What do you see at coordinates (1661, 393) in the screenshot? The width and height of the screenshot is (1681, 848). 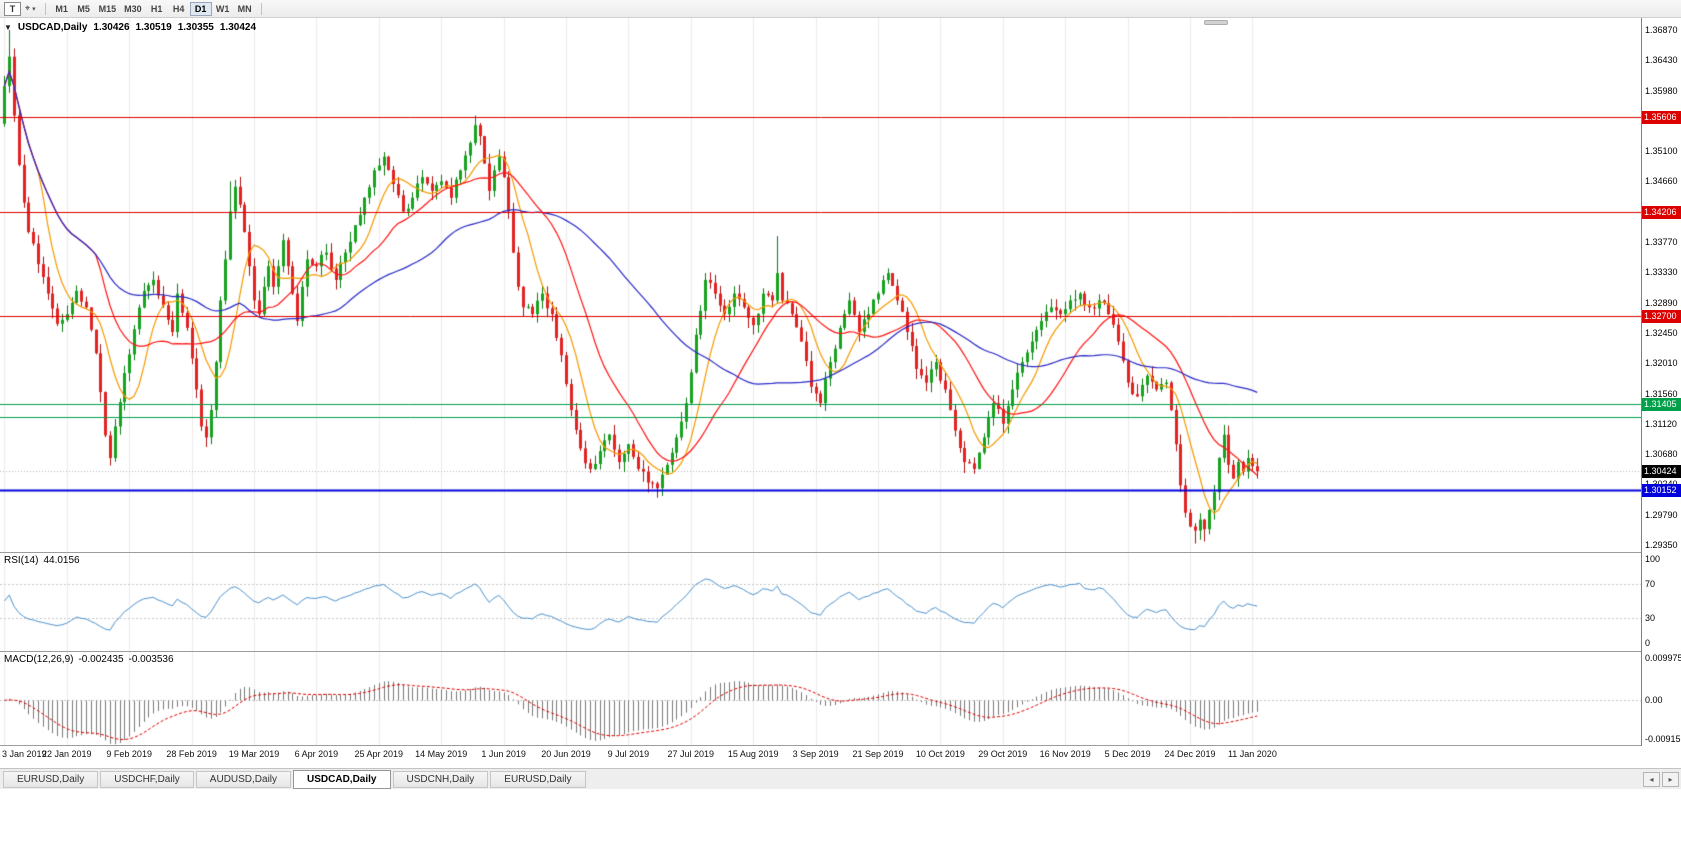 I see `price-axis-label: 1.31560` at bounding box center [1661, 393].